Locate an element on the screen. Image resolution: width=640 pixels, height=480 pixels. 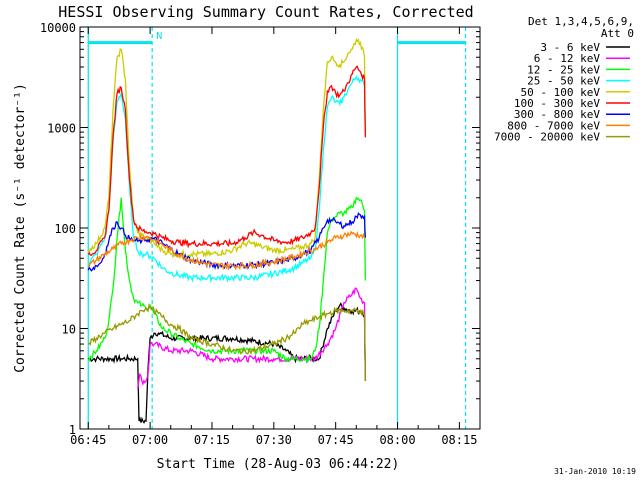
y-tick-label-2: 10 is located at coordinates (69, 330).